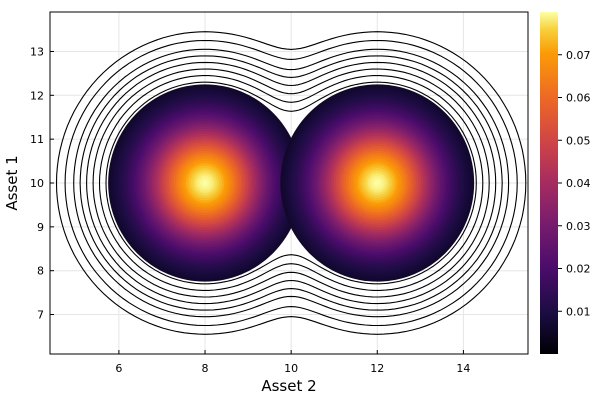 This screenshot has width=600, height=400. What do you see at coordinates (12, 182) in the screenshot?
I see `y-axis-label: Asset 1` at bounding box center [12, 182].